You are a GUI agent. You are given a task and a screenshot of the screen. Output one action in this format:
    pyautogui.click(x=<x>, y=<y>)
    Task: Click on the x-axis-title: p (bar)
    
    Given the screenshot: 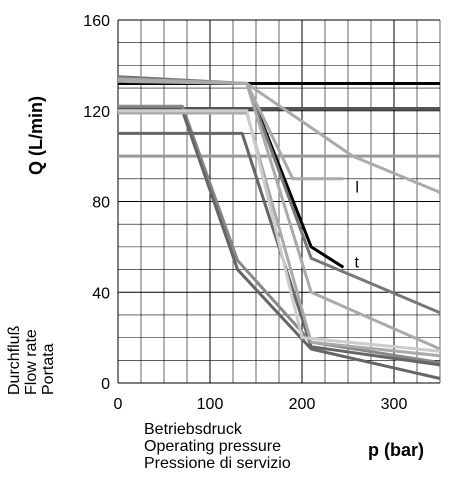 What is the action you would take?
    pyautogui.click(x=396, y=450)
    